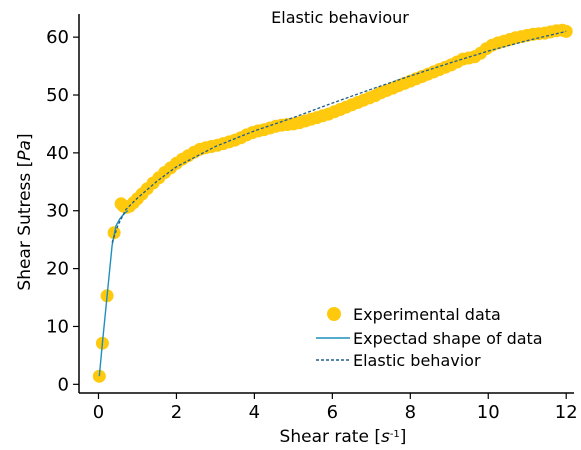 This screenshot has height=450, width=581. Describe the element at coordinates (63, 384) in the screenshot. I see `y-tick-label-0: 0` at that location.